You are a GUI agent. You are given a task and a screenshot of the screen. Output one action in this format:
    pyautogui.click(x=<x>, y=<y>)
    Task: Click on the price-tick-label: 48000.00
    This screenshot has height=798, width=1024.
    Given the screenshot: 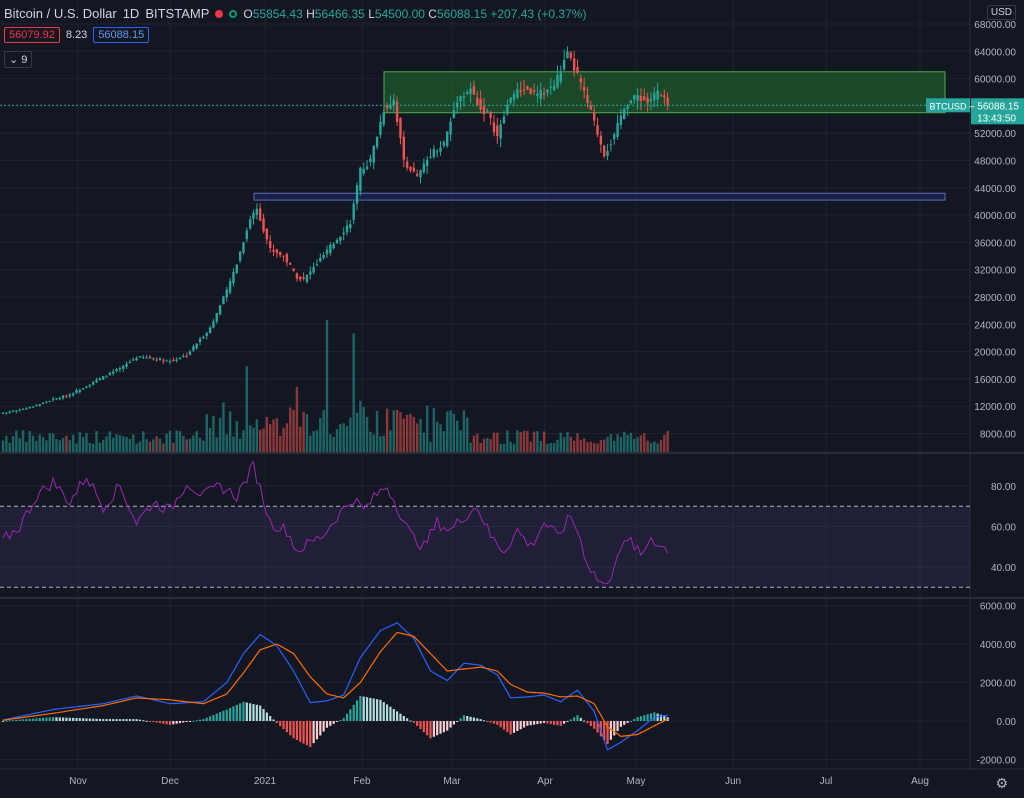 What is the action you would take?
    pyautogui.click(x=995, y=162)
    